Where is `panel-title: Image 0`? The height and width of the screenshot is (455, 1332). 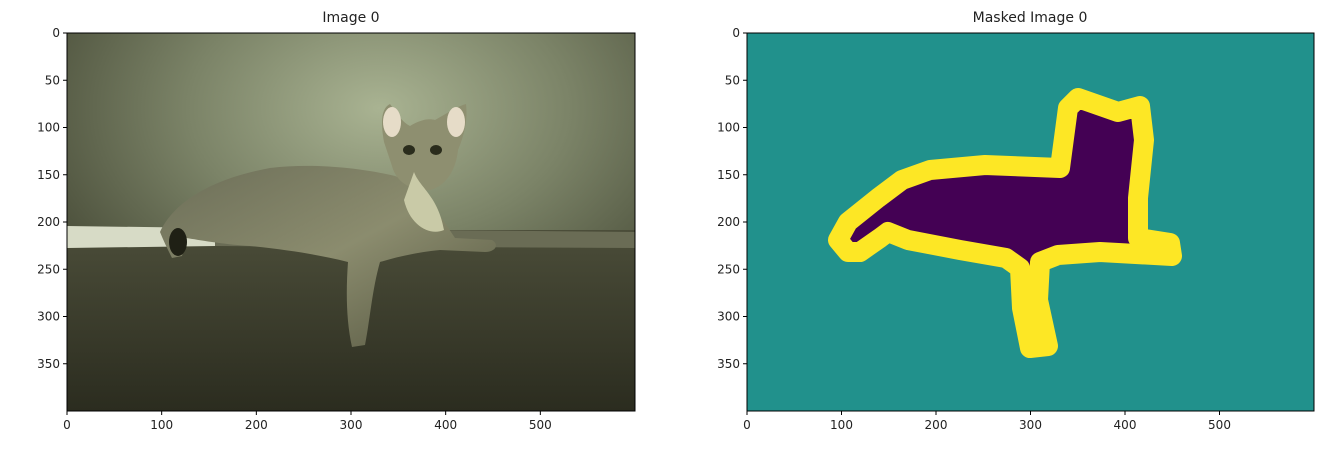 panel-title: Image 0 is located at coordinates (350, 18).